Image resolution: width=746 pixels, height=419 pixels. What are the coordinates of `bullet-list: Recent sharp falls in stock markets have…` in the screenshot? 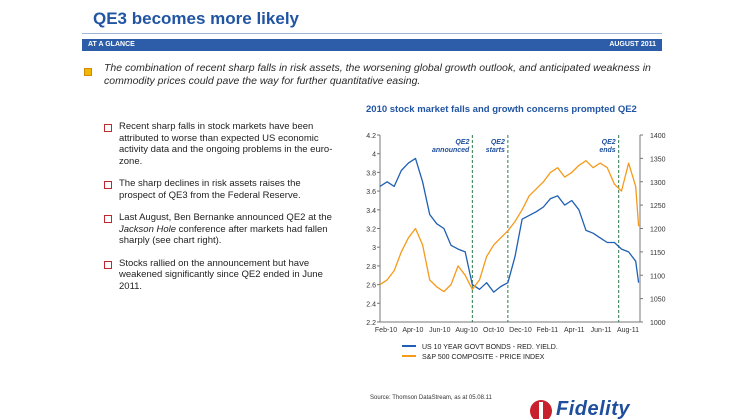 It's located at (221, 212).